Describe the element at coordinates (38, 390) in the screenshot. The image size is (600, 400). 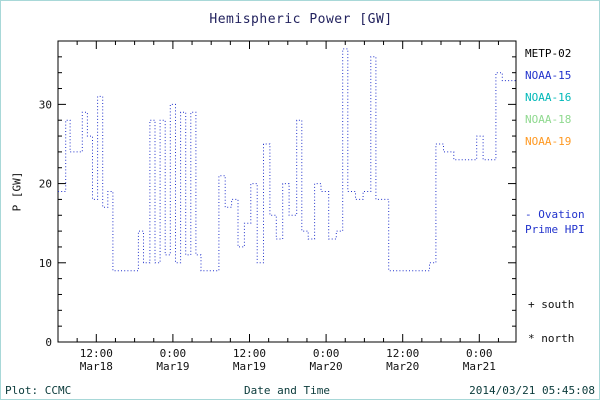
I see `plot-credit: Plot: CCMC` at that location.